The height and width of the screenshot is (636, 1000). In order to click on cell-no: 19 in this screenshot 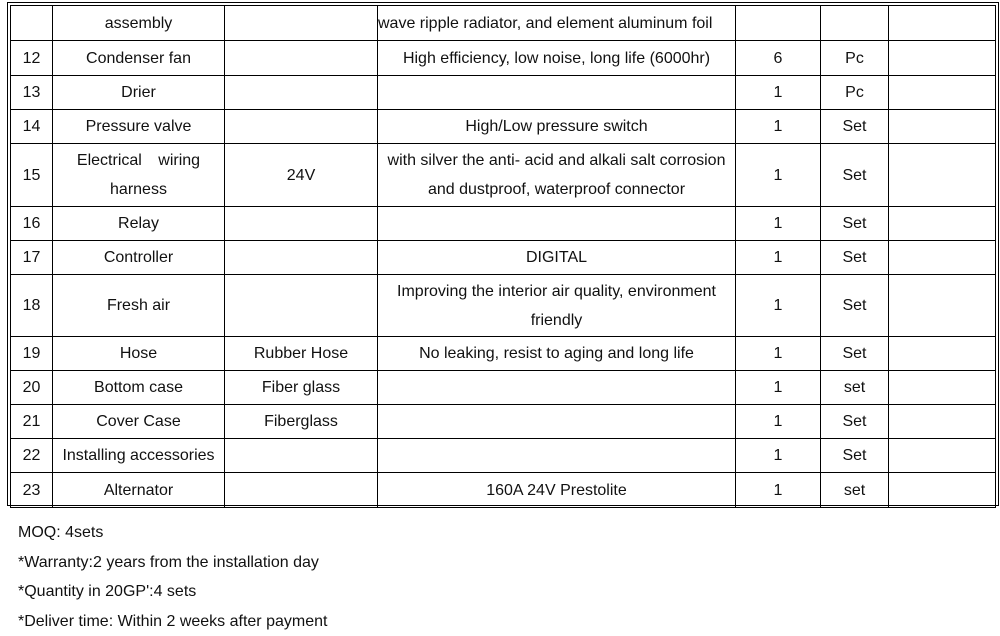, I will do `click(32, 354)`.